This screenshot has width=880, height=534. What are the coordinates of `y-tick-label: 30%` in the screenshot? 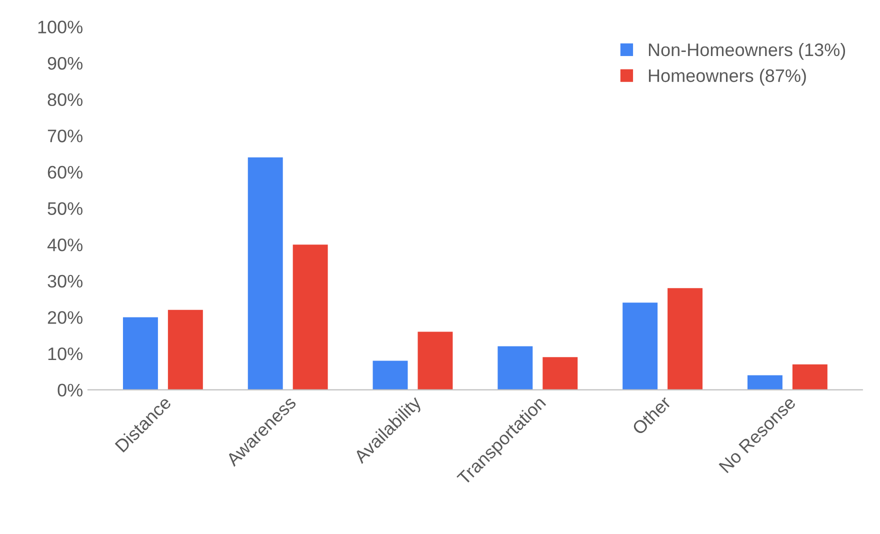 It's located at (65, 281).